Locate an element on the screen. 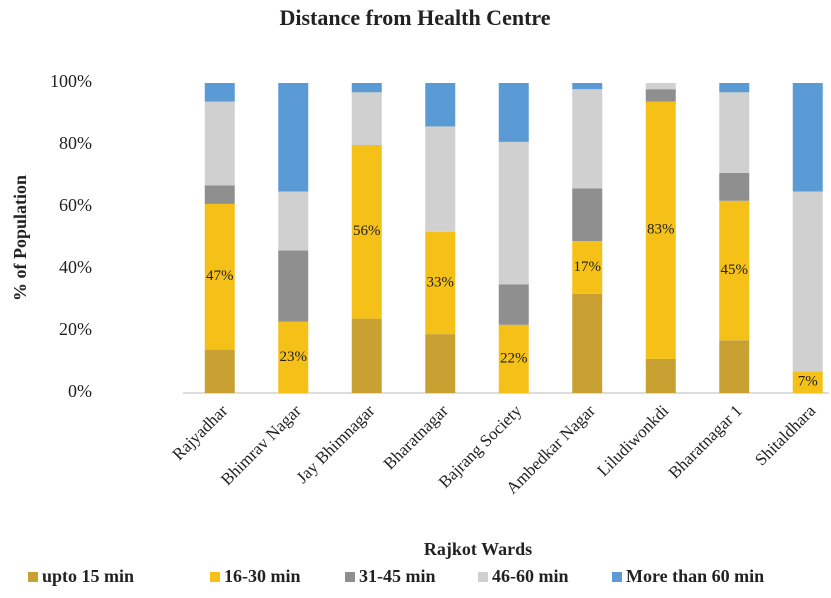  data-label: 56% is located at coordinates (367, 231).